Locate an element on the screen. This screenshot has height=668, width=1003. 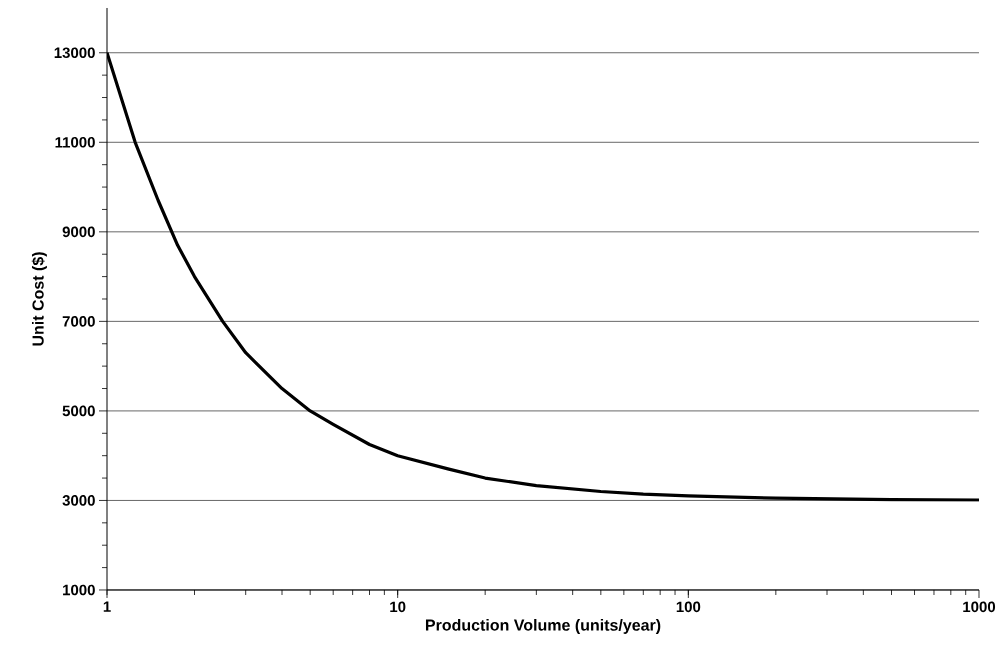
y-tick-label: 3000 is located at coordinates (78, 500).